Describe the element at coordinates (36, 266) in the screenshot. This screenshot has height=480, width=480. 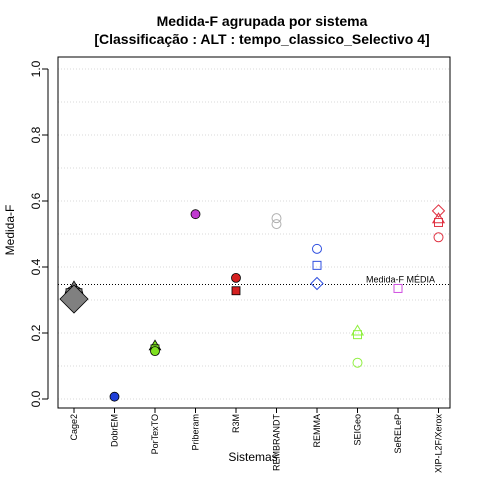
I see `y-tick-label: 0.4` at that location.